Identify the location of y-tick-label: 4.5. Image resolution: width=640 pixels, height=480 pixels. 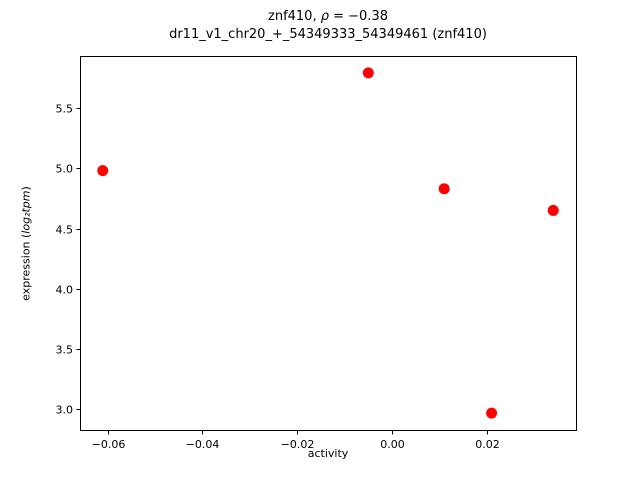
(65, 230).